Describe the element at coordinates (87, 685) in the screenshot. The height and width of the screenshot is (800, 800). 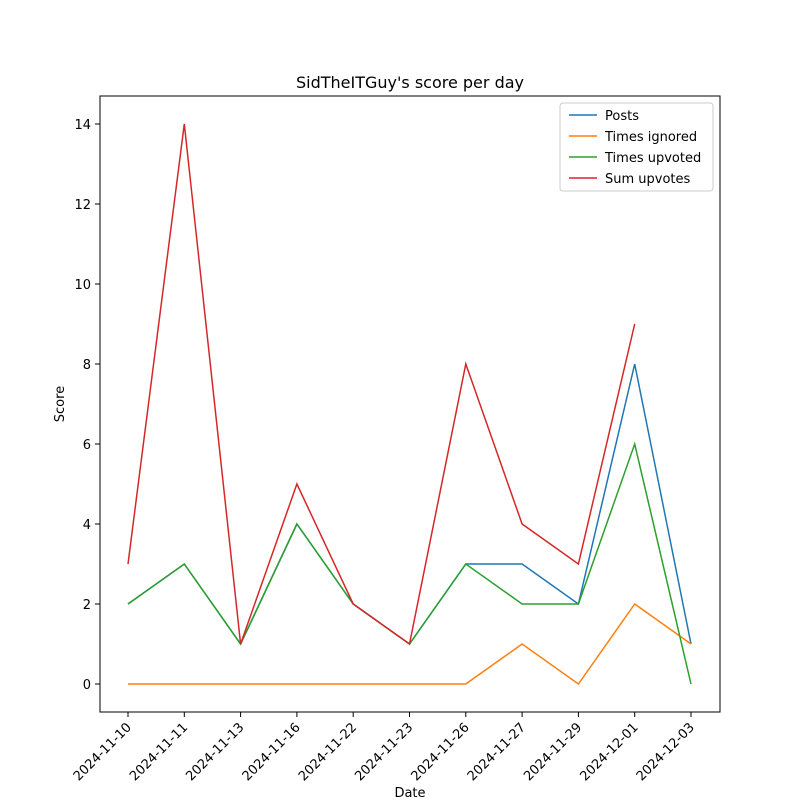
I see `y-tick-label: 0` at that location.